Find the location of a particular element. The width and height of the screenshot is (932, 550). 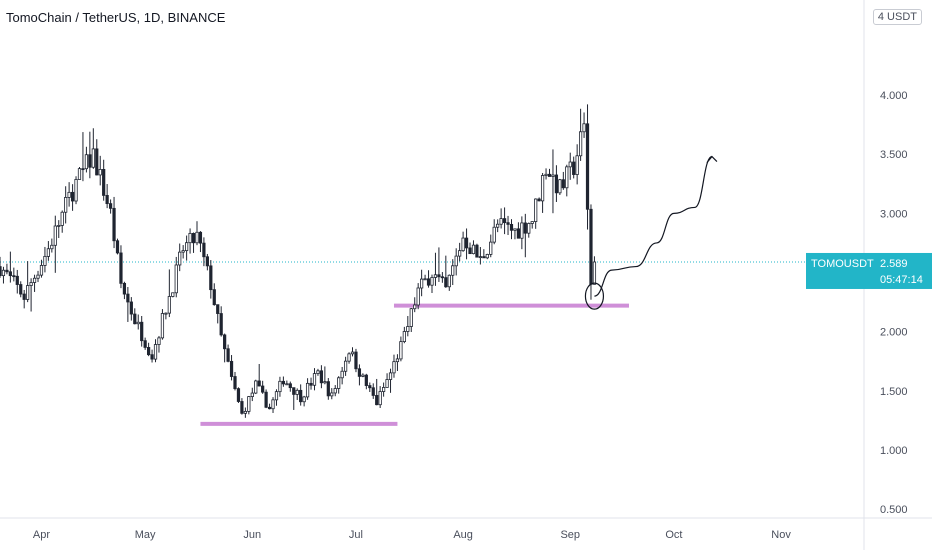

x-tick-label: Nov is located at coordinates (781, 535).